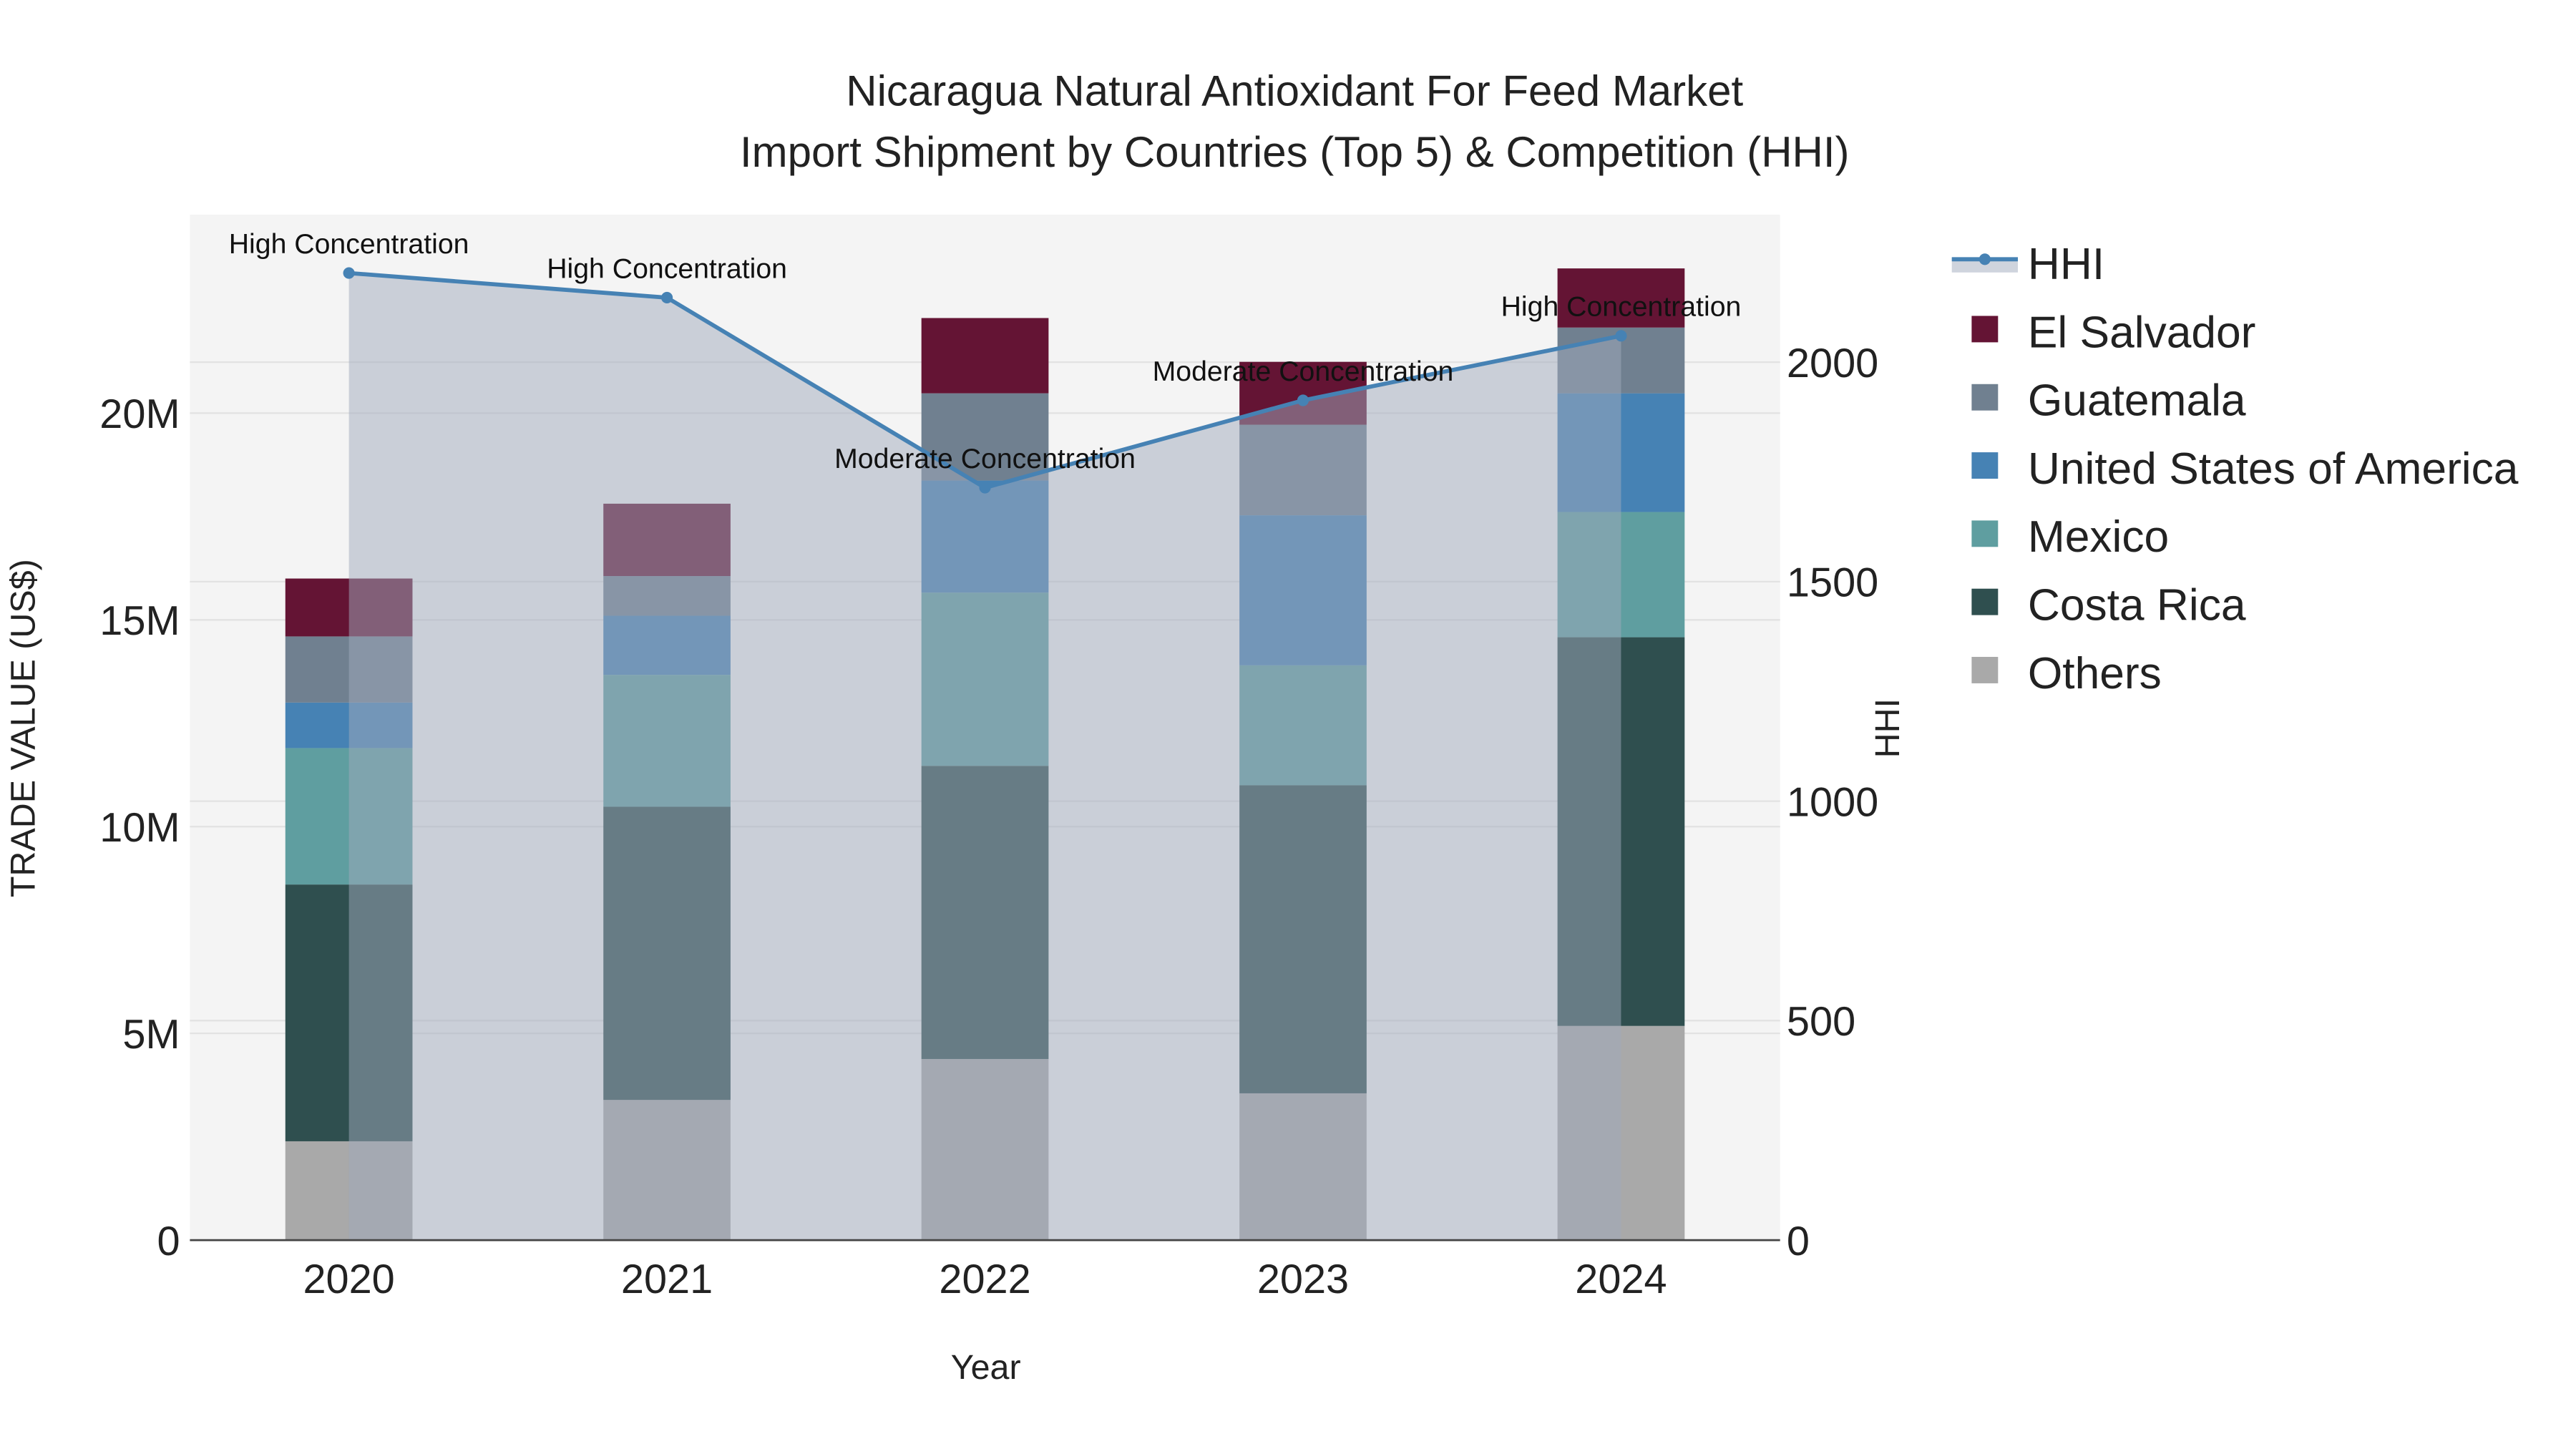  Describe the element at coordinates (1887, 728) in the screenshot. I see `y2-axis-label: HHI` at that location.